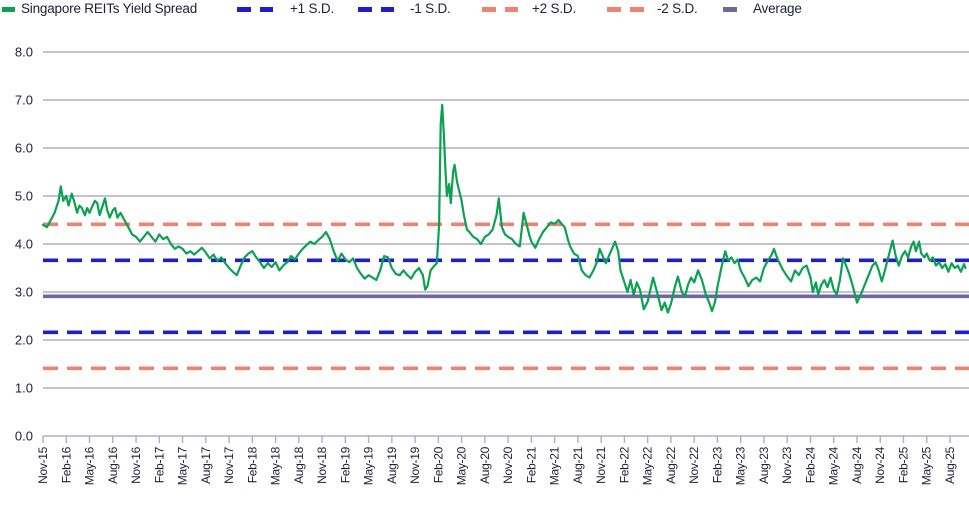 The image size is (969, 514). I want to click on y-tick-label: 5.0, so click(24, 196).